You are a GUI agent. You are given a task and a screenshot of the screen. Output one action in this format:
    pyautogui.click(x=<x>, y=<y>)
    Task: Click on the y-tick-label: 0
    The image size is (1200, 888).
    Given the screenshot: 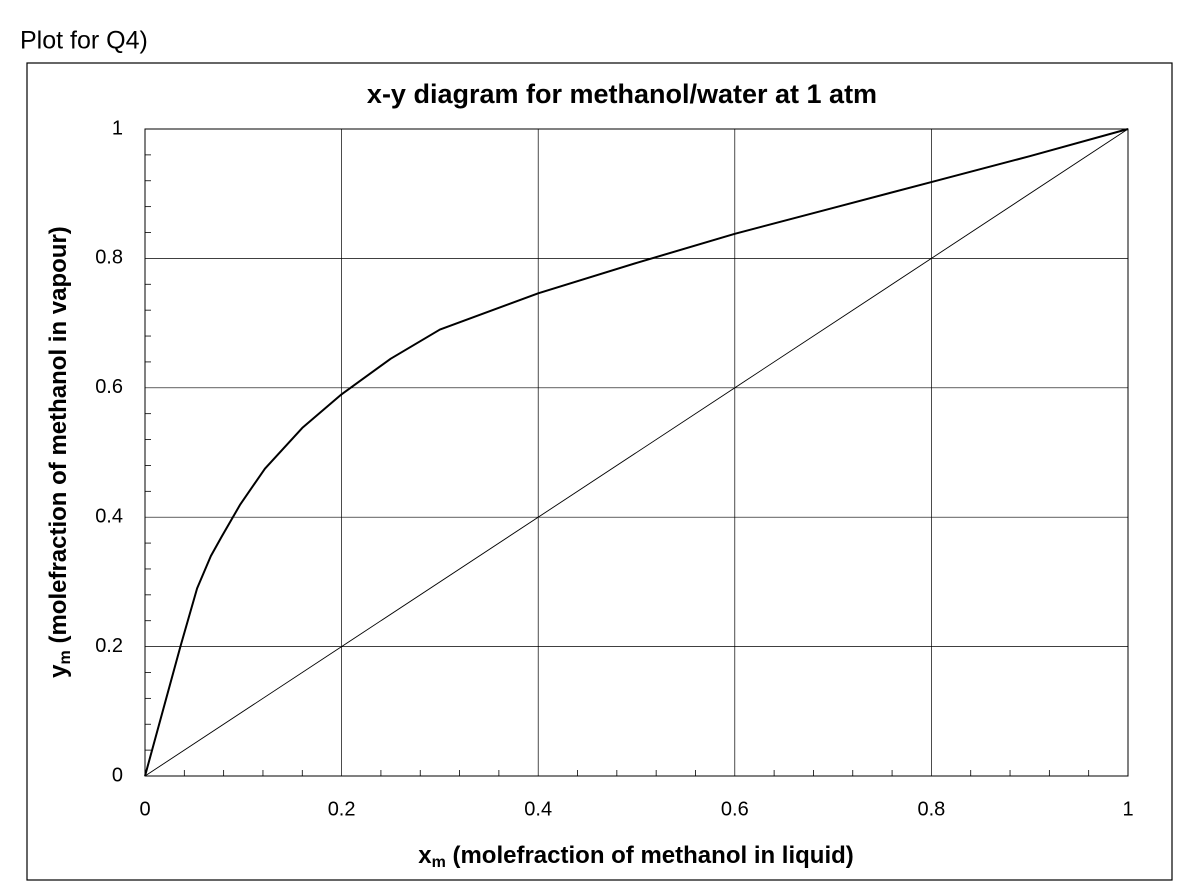 What is the action you would take?
    pyautogui.click(x=117, y=775)
    